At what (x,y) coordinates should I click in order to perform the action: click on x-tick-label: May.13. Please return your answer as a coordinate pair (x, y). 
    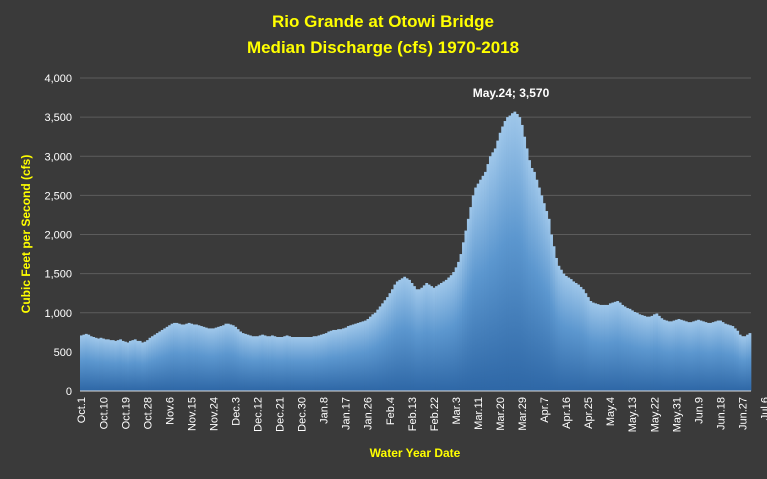
    Looking at the image, I should click on (633, 414).